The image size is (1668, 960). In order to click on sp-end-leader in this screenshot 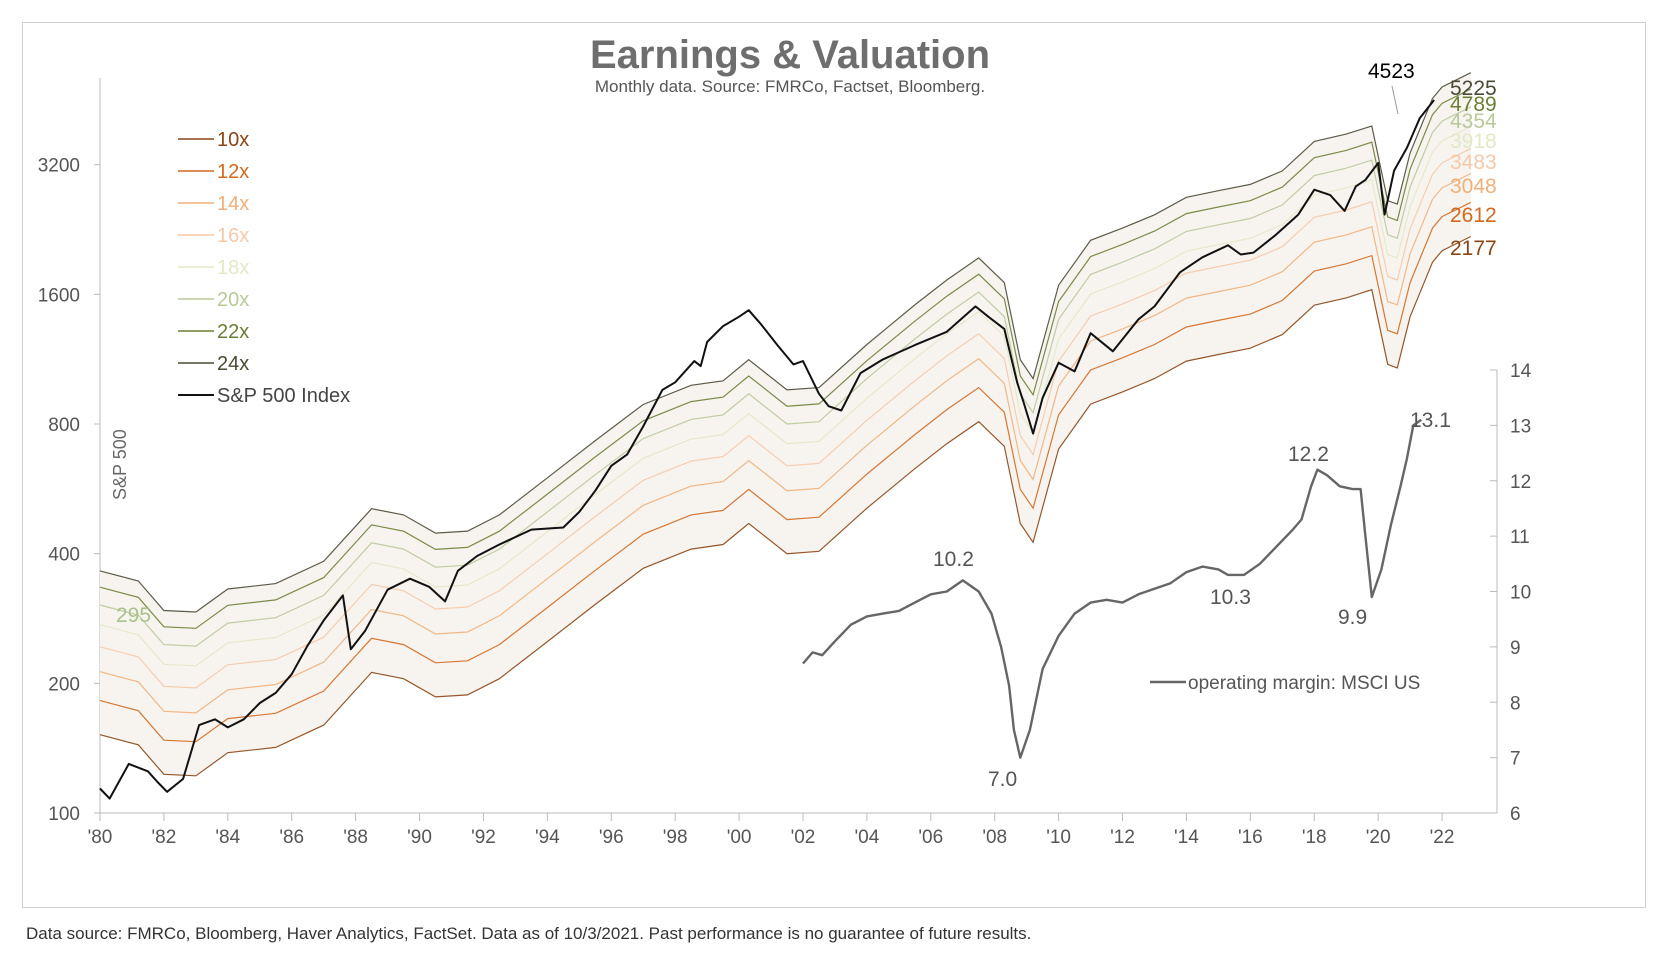, I will do `click(1395, 100)`.